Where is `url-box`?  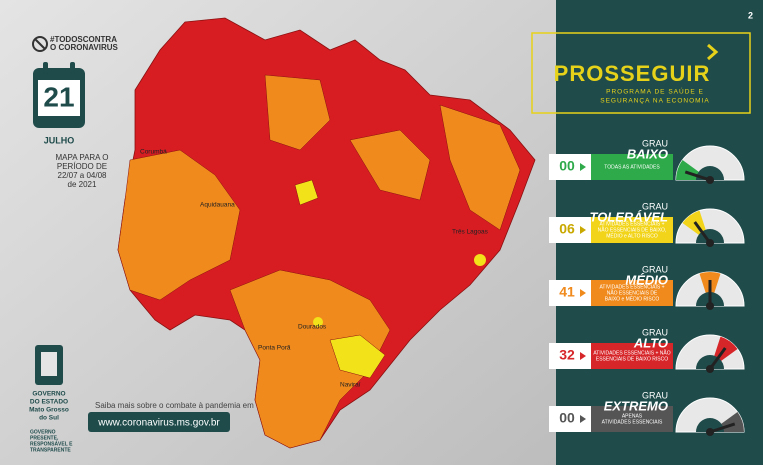
url-box is located at coordinates (159, 422).